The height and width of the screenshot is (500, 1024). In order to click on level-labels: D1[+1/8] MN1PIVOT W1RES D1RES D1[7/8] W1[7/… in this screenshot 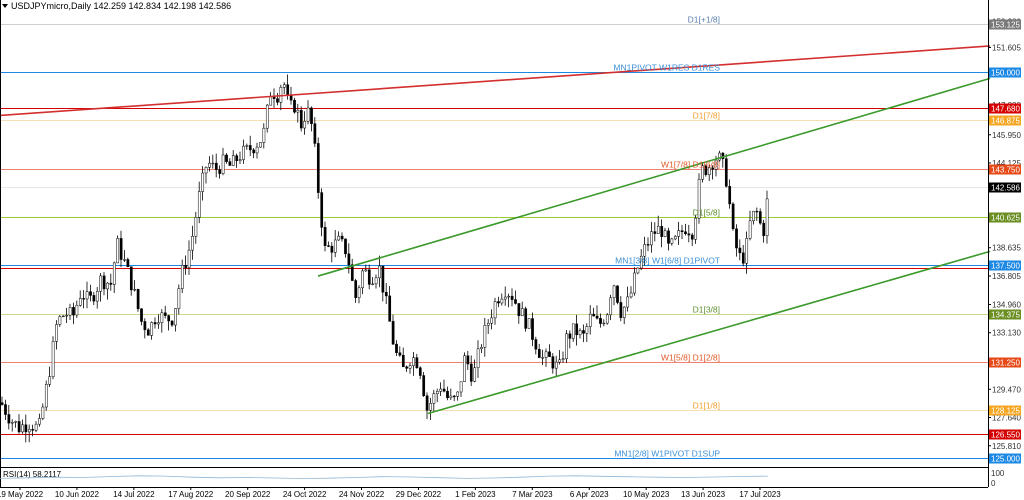, I will do `click(666, 237)`.